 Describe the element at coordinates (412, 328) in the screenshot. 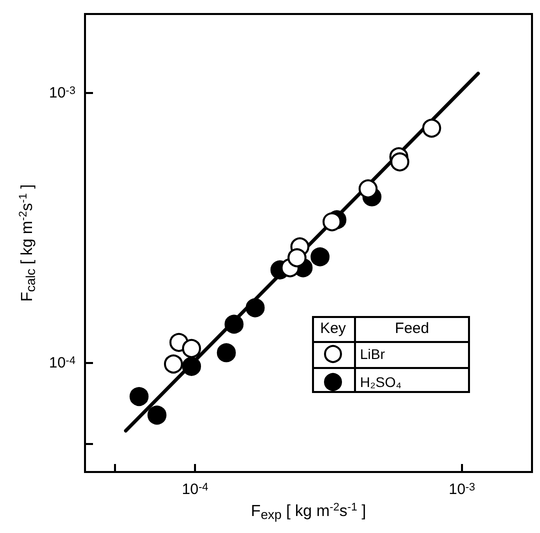

I see `legend-title: Feed` at that location.